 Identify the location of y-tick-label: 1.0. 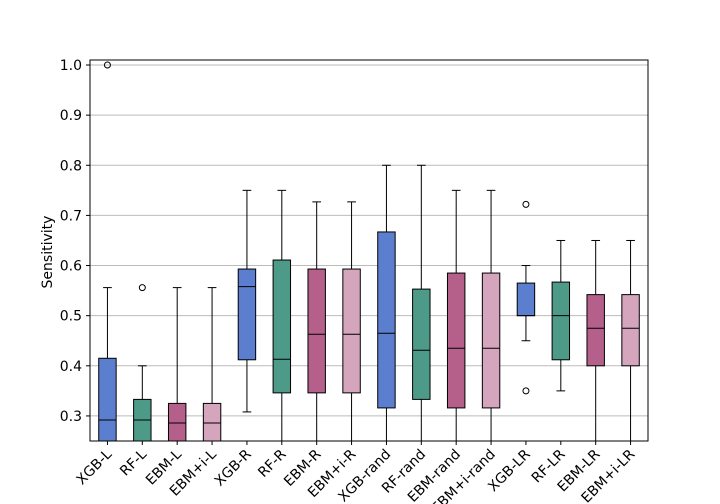
(71, 66).